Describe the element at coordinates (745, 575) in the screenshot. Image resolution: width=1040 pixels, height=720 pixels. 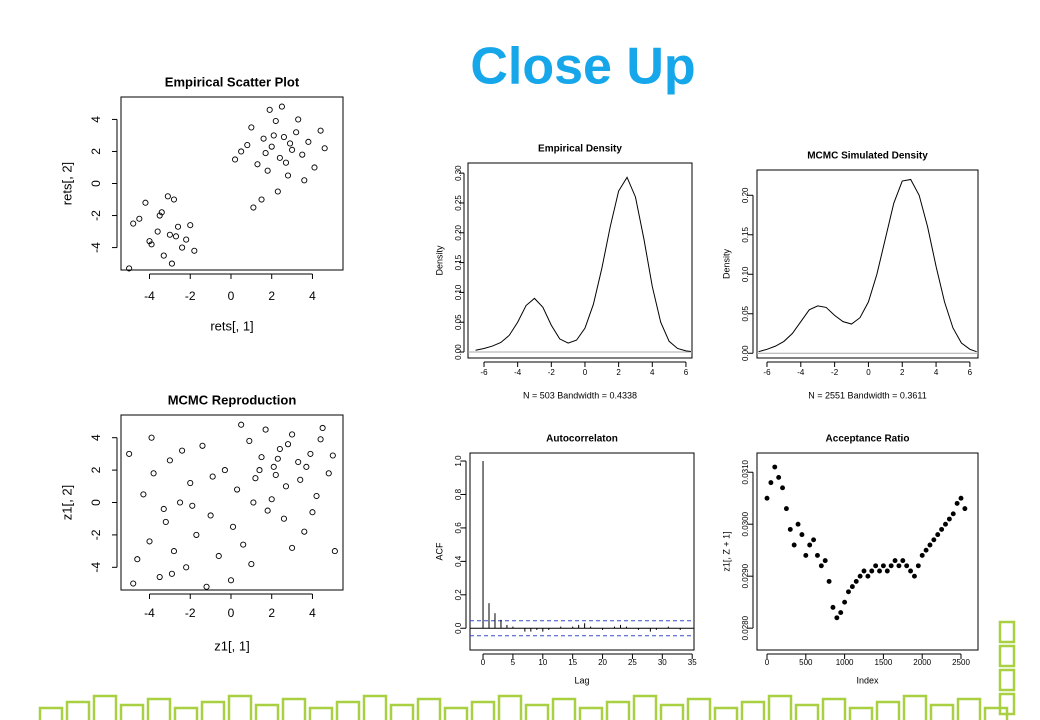
I see `y-tick-label: 0.0290` at that location.